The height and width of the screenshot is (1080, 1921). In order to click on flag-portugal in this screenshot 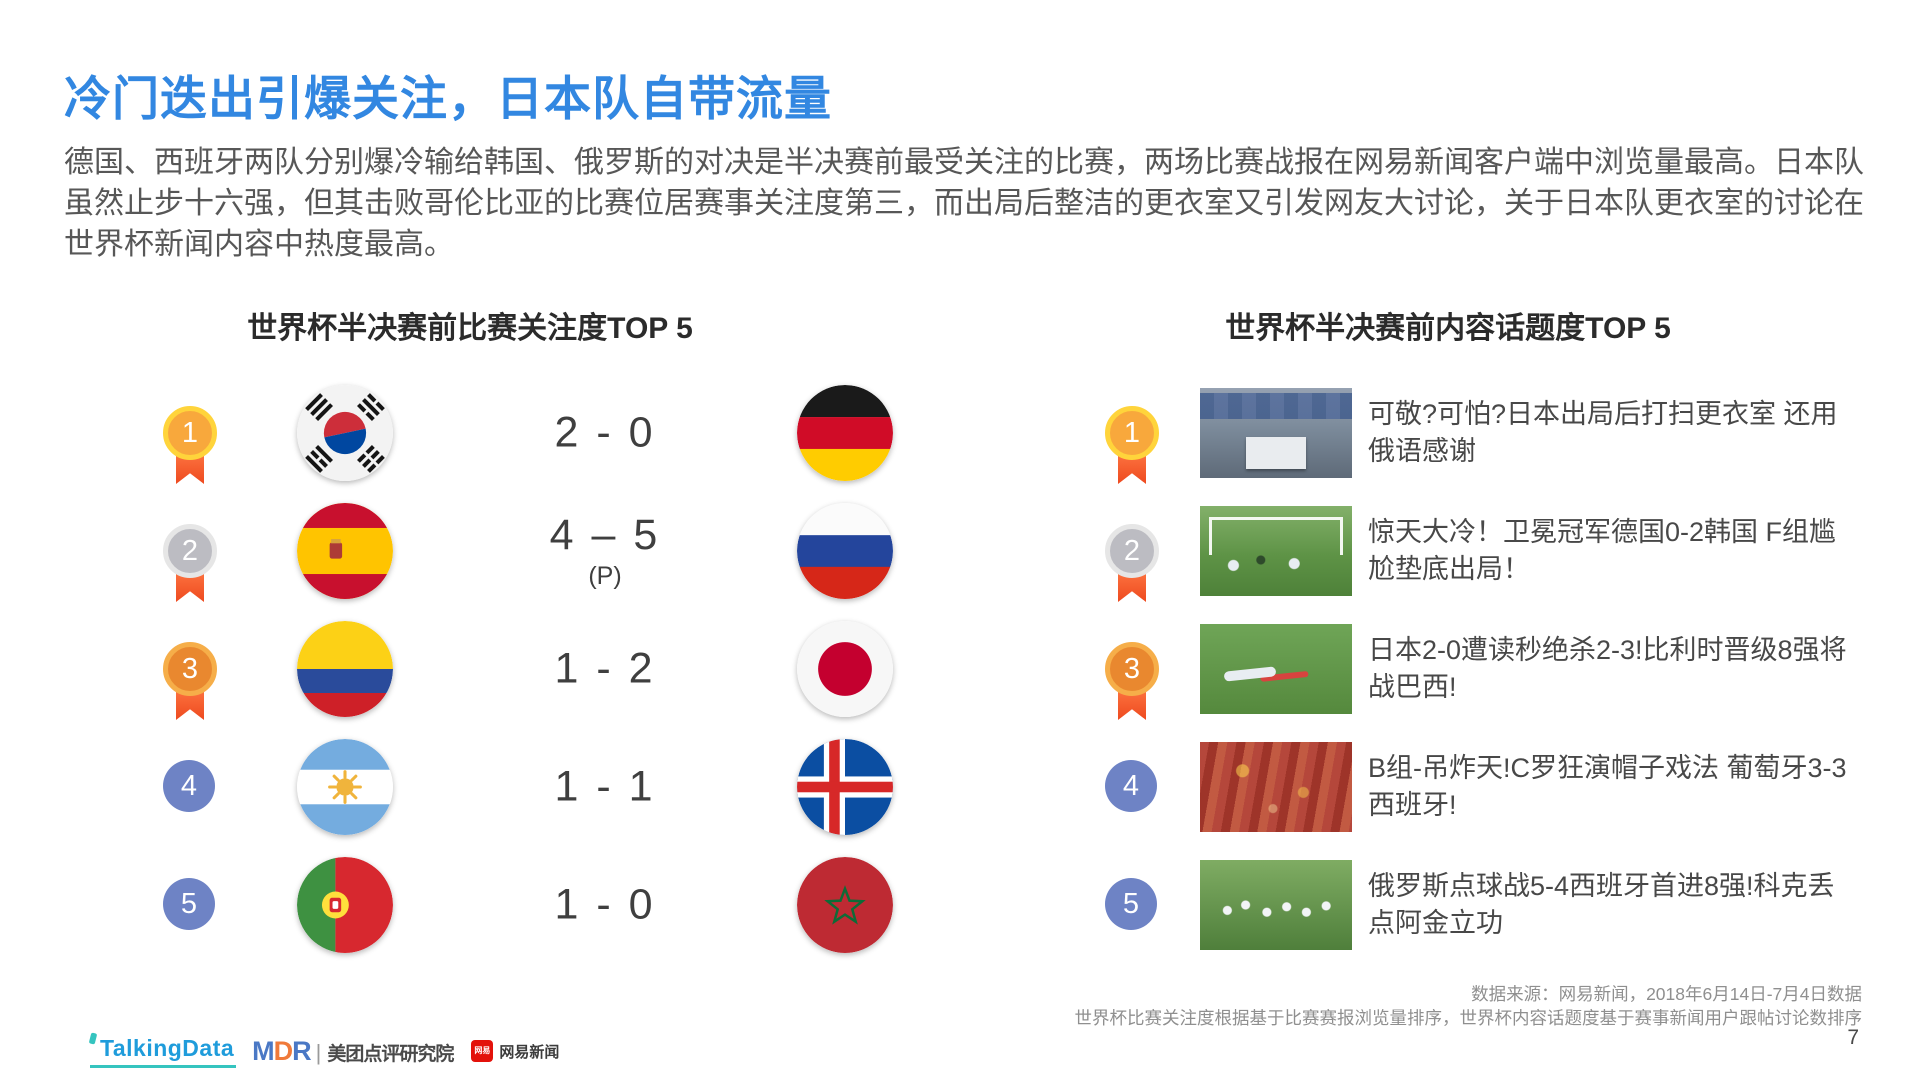, I will do `click(345, 905)`.